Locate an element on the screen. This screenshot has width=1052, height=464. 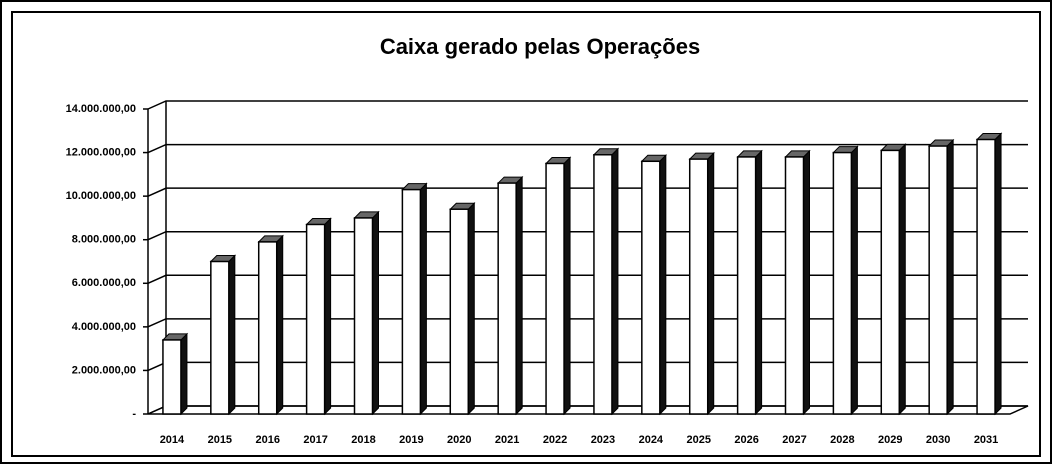
x-tick-label: 2022 is located at coordinates (555, 440).